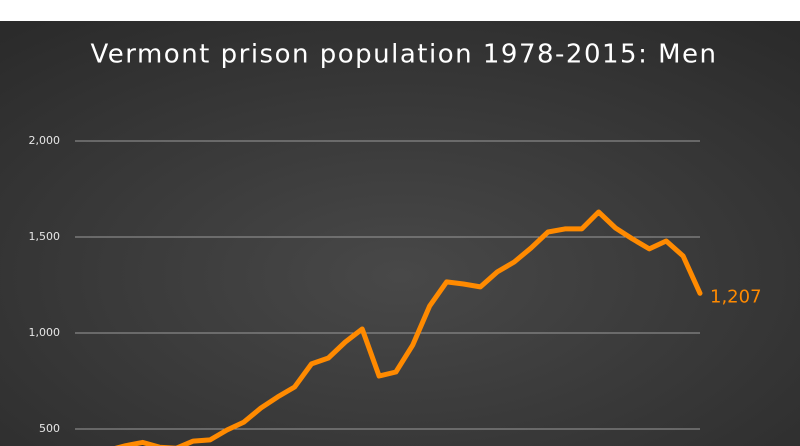 This screenshot has width=800, height=446. What do you see at coordinates (49, 428) in the screenshot?
I see `y-tick-label: 500` at bounding box center [49, 428].